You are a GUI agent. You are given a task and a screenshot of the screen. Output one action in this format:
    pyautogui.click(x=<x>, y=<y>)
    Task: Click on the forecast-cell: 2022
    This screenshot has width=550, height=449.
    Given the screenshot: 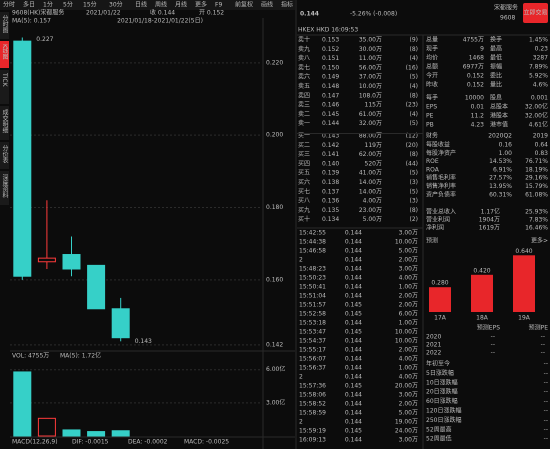 What is the action you would take?
    pyautogui.click(x=433, y=353)
    